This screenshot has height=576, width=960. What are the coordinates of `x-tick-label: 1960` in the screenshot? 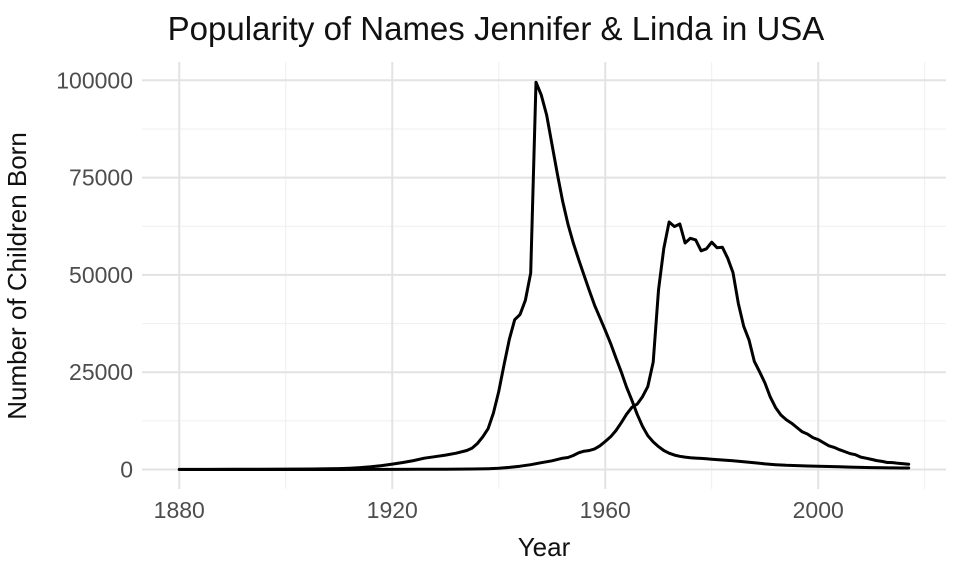 It's located at (605, 510).